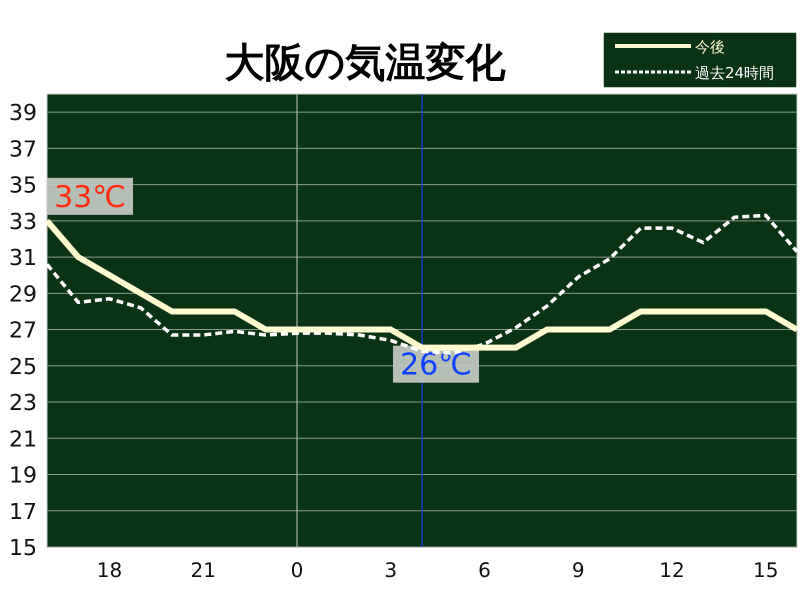  Describe the element at coordinates (734, 73) in the screenshot. I see `text: 過去24時間` at that location.